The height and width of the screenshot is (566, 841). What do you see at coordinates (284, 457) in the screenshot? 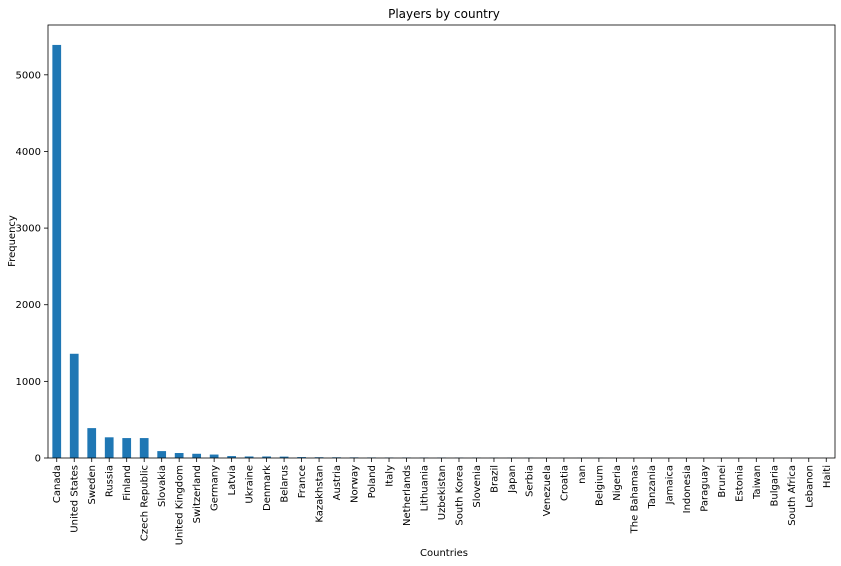
I see `bar-belarus` at bounding box center [284, 457].